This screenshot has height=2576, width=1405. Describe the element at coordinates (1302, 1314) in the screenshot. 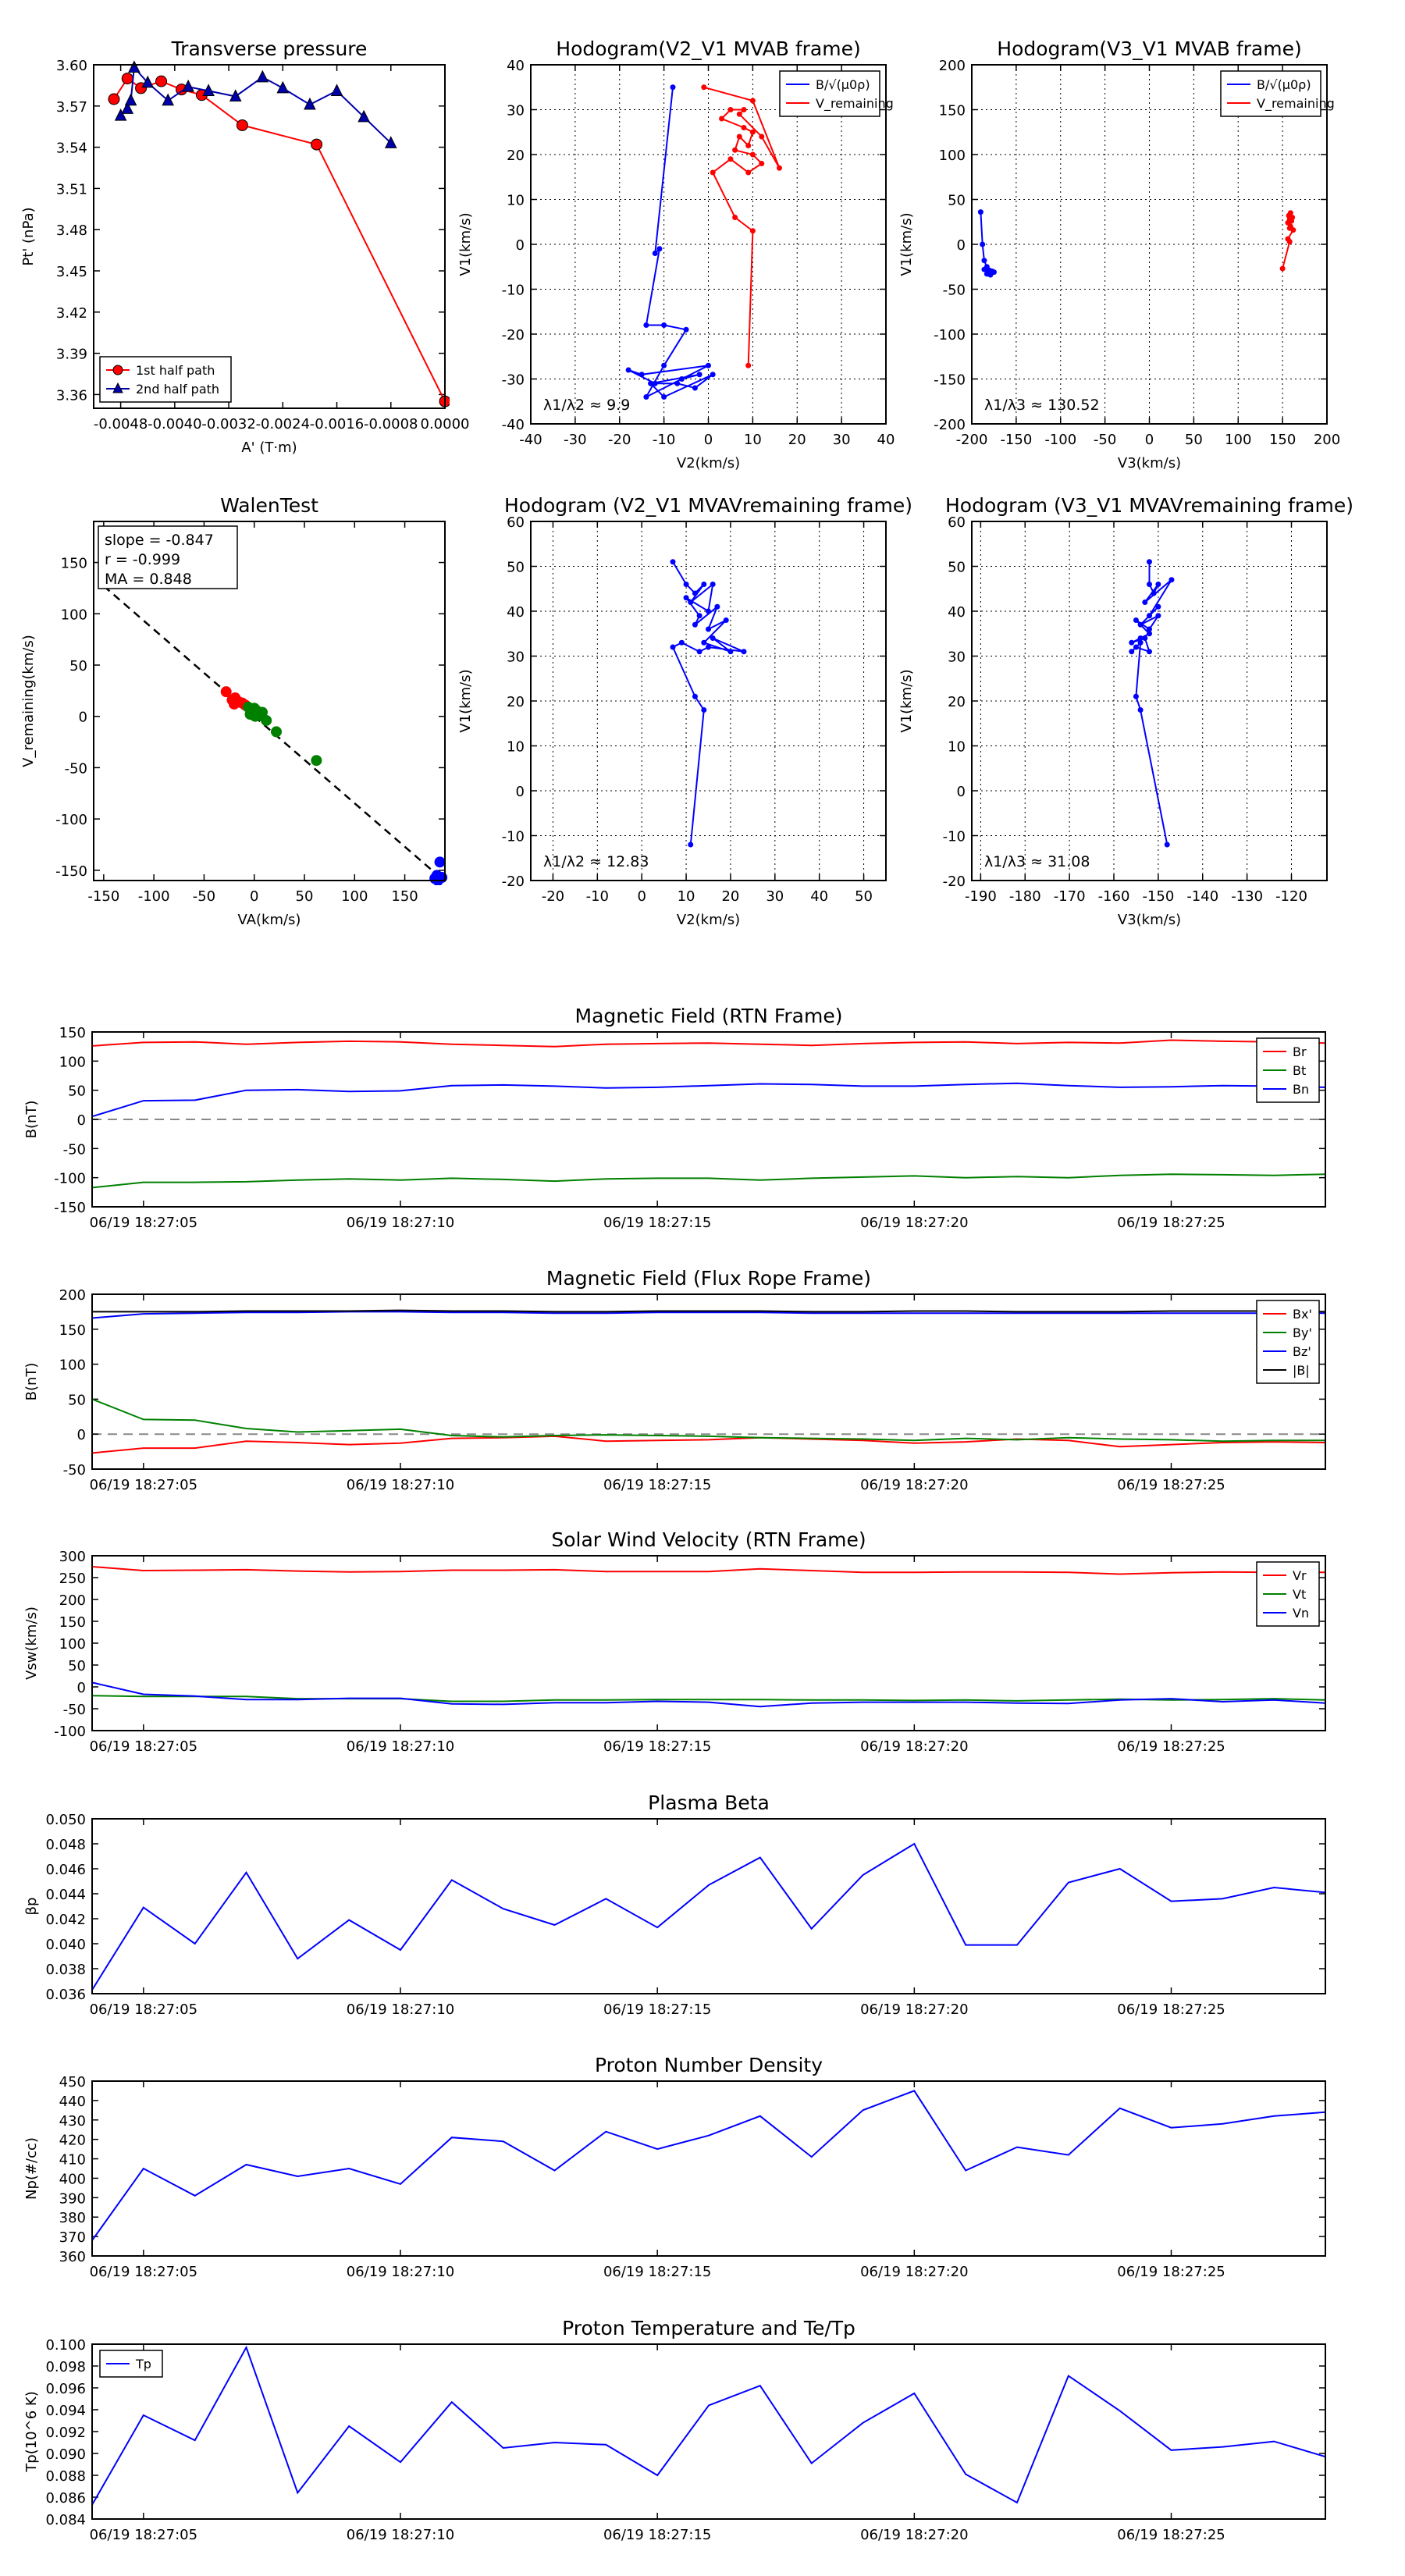

I see `legend-label: Bx'` at that location.